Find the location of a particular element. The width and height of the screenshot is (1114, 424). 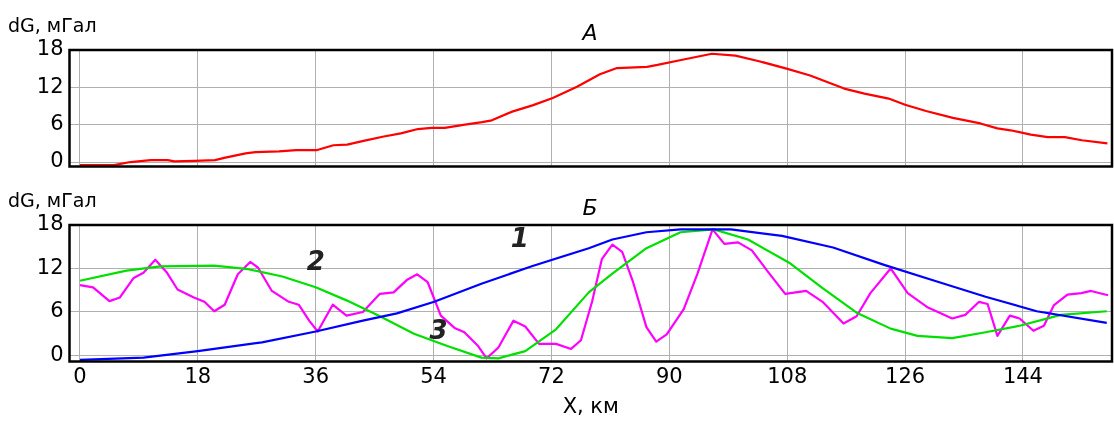

chart-title: Б is located at coordinates (590, 207).